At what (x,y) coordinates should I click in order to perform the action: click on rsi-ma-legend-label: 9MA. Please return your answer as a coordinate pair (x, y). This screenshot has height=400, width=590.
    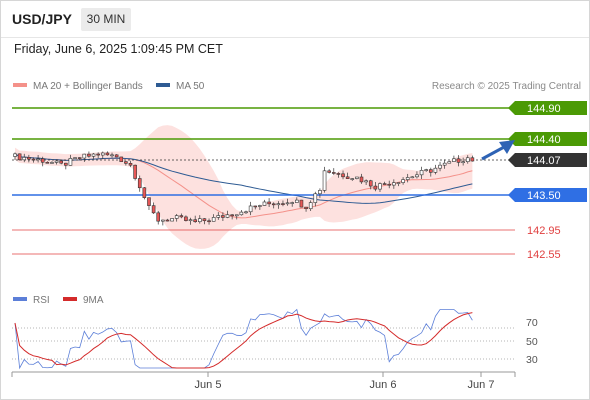
    Looking at the image, I should click on (93, 300).